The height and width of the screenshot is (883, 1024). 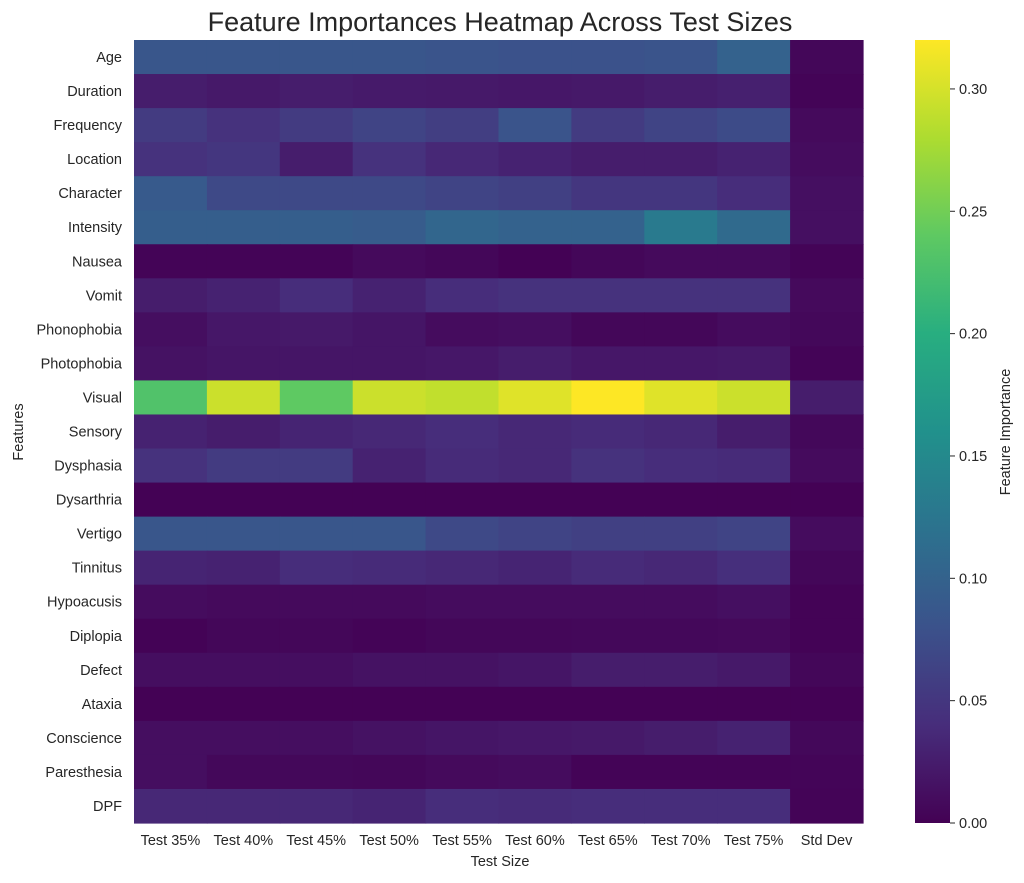 I want to click on x-tick-label: Test 60%, so click(x=535, y=841).